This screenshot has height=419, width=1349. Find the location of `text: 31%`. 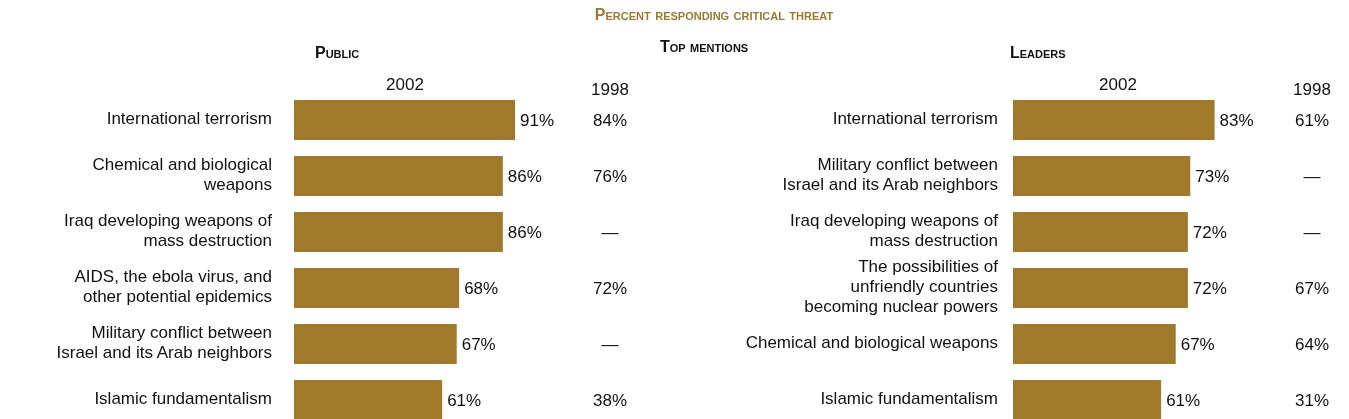

text: 31% is located at coordinates (1312, 401).